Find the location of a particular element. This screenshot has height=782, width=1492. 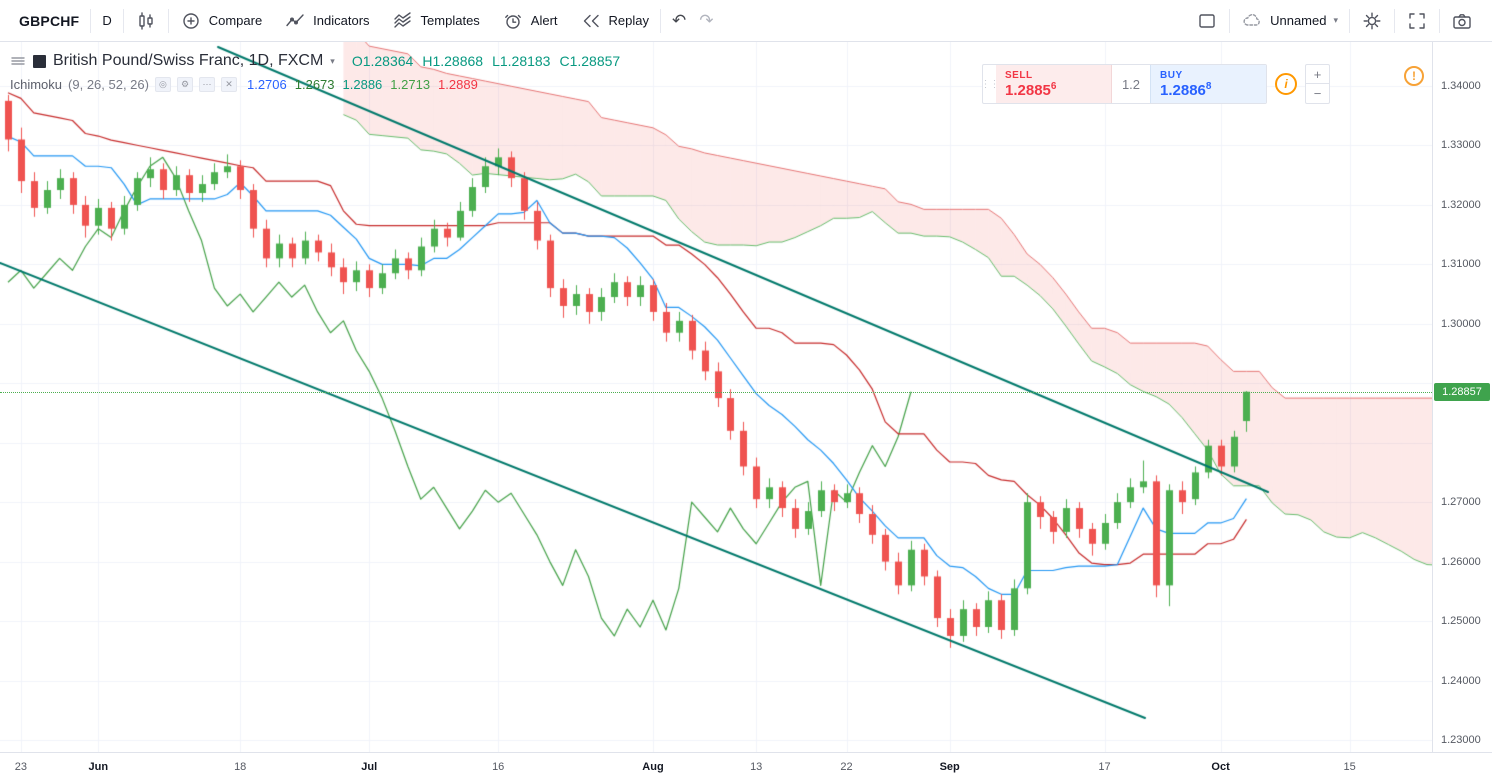

settings-button is located at coordinates (1372, 21).